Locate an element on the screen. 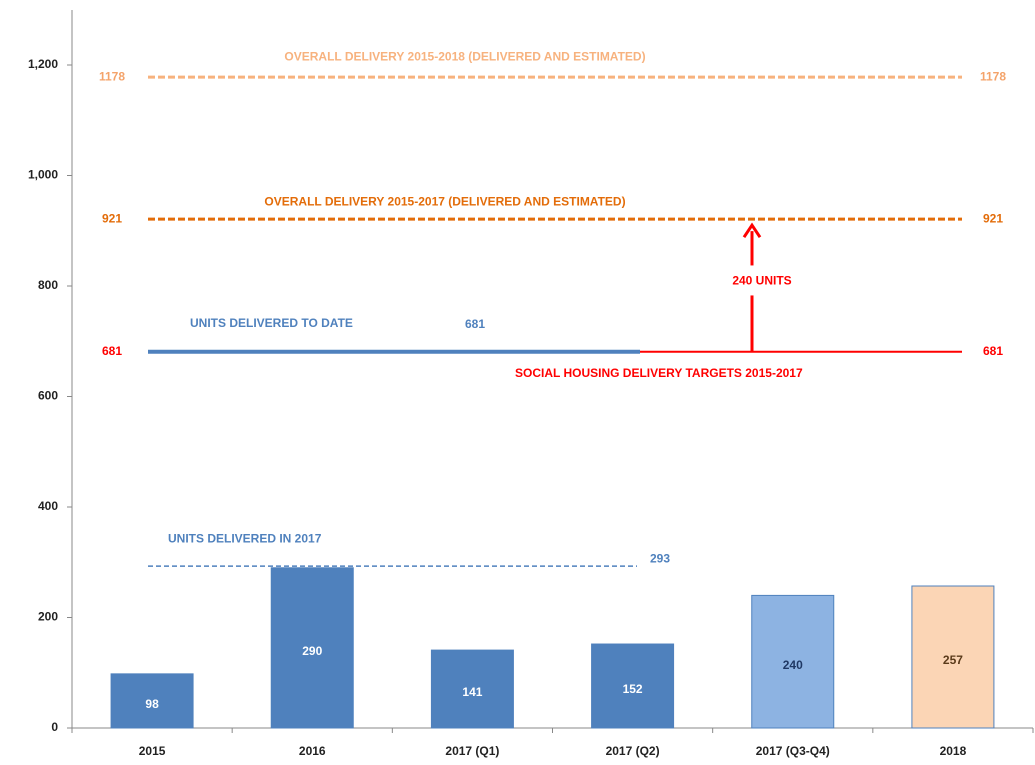 The width and height of the screenshot is (1035, 765). y-tick-label: 200 is located at coordinates (48, 617).